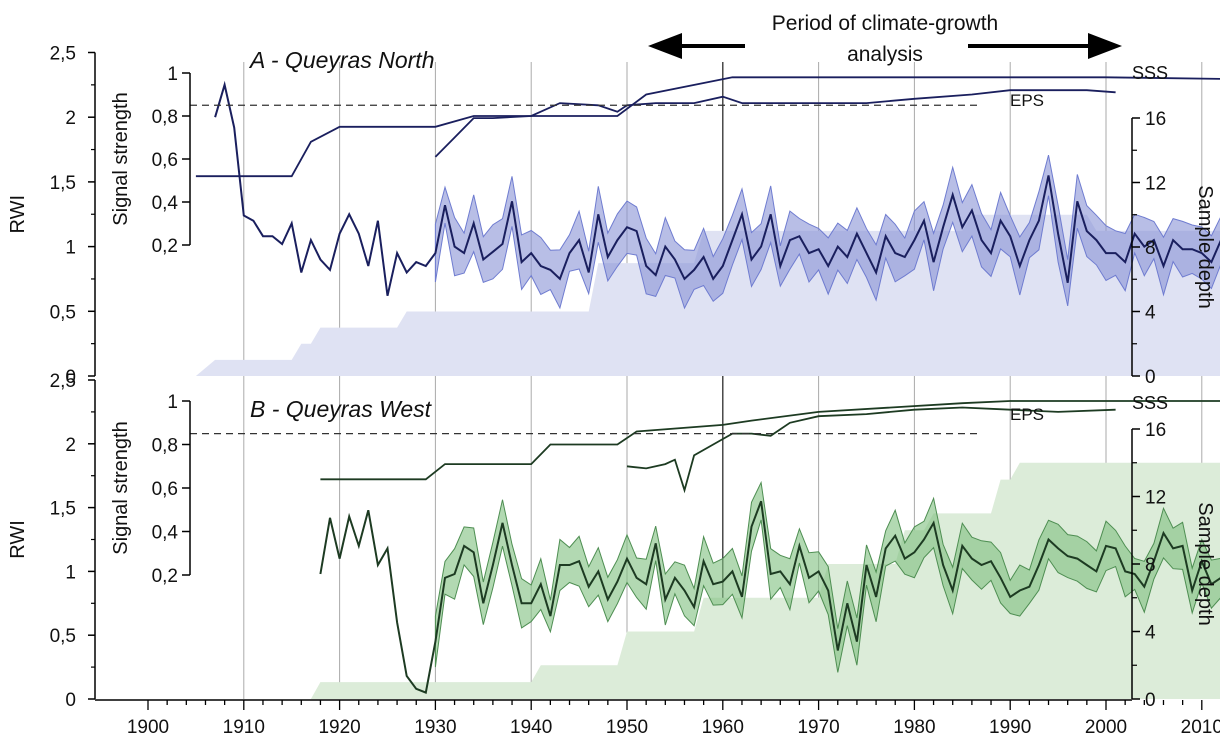 The width and height of the screenshot is (1220, 749). What do you see at coordinates (914, 727) in the screenshot?
I see `x-tick-label: 1980` at bounding box center [914, 727].